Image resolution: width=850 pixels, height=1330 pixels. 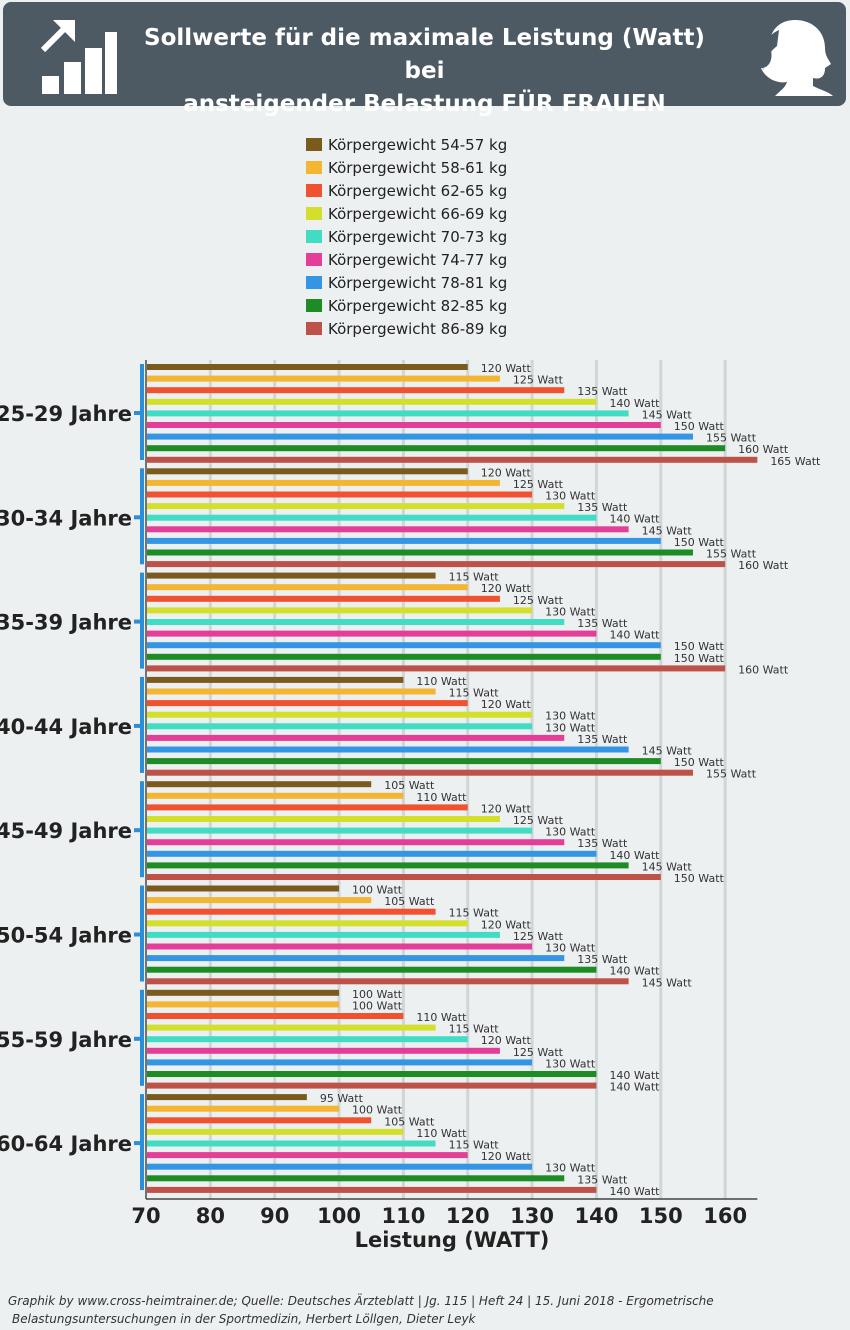 What do you see at coordinates (418, 190) in the screenshot?
I see `legend-label: Körpergewicht 62-65 kg` at bounding box center [418, 190].